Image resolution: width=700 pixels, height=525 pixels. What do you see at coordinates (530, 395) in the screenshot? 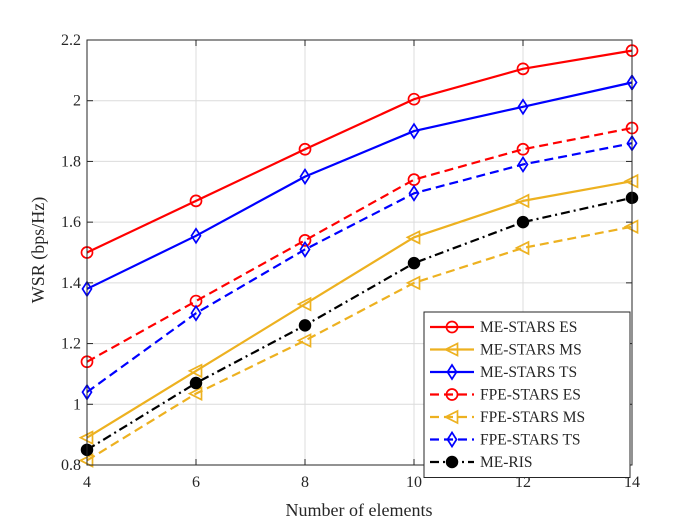
I see `legend-label: FPE-STARS ES` at bounding box center [530, 395].